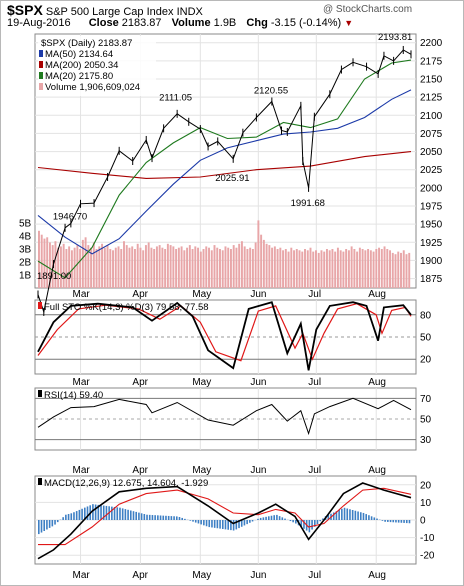  What do you see at coordinates (426, 399) in the screenshot?
I see `rsi-tick-label: 70` at bounding box center [426, 399].